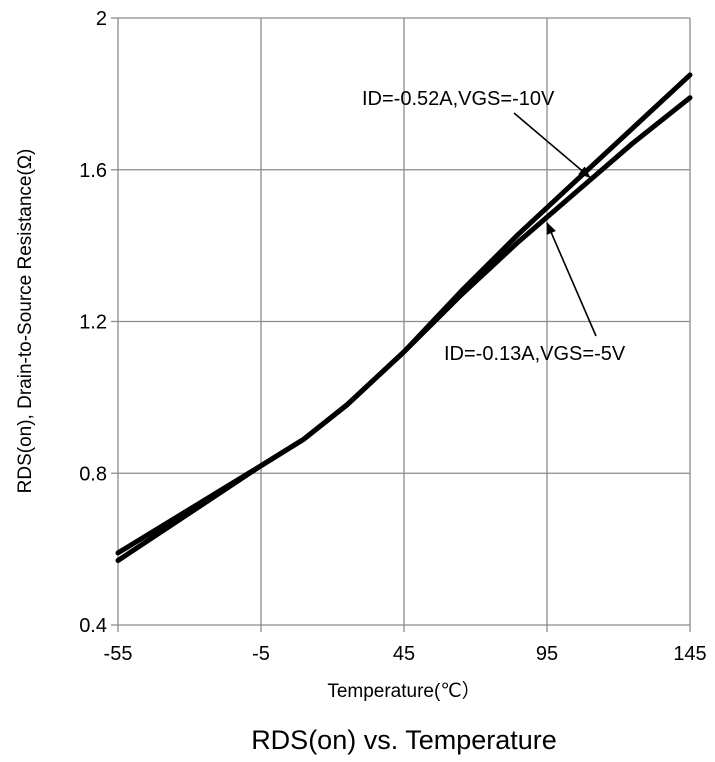 The width and height of the screenshot is (715, 762). I want to click on x-tick-label: 95, so click(547, 654).